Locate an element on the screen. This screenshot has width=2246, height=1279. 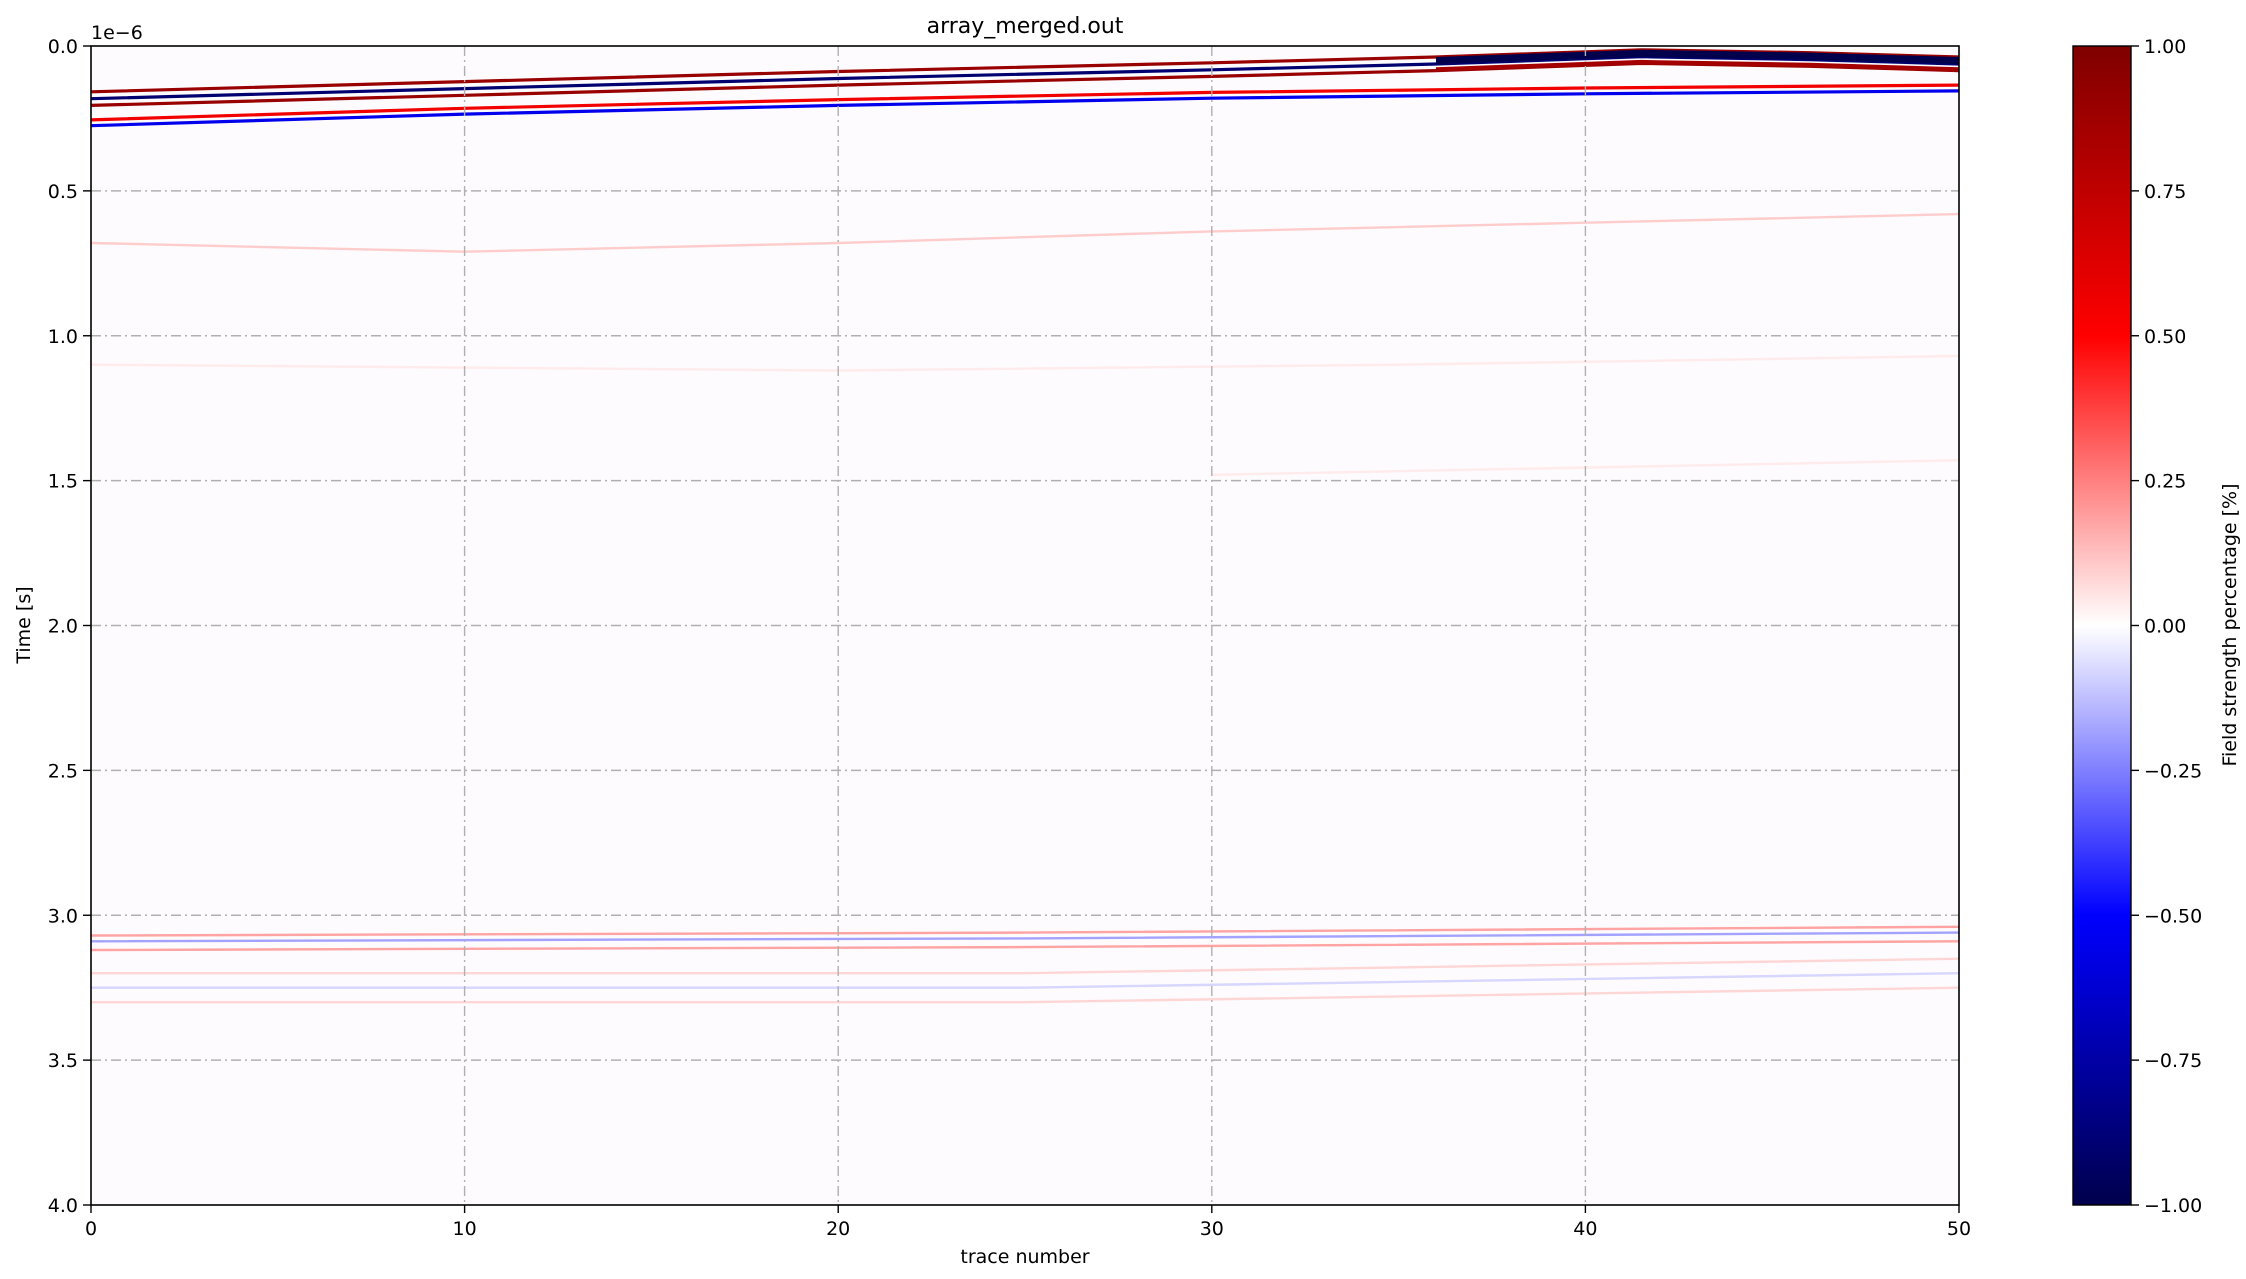
y-axis: 0.0 0.5 1.0 1.5 2.0 2.5 3.0 3.5 4.0 is located at coordinates (69, 626).